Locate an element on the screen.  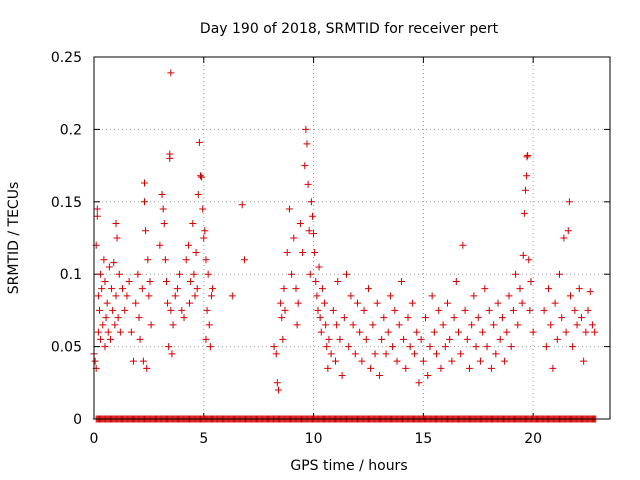
y-tick-label: 0.2 is located at coordinates (71, 130).